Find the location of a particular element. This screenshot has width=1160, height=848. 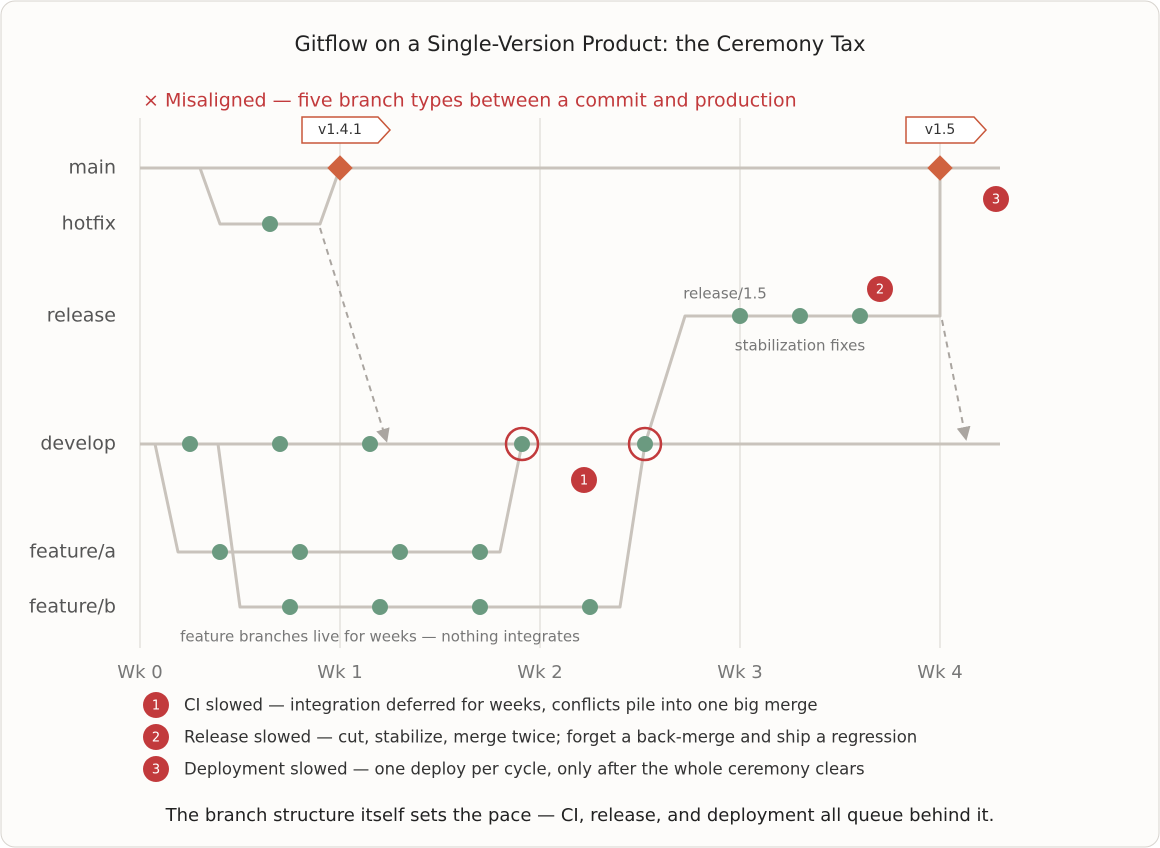

tag: v1.5 is located at coordinates (940, 130).